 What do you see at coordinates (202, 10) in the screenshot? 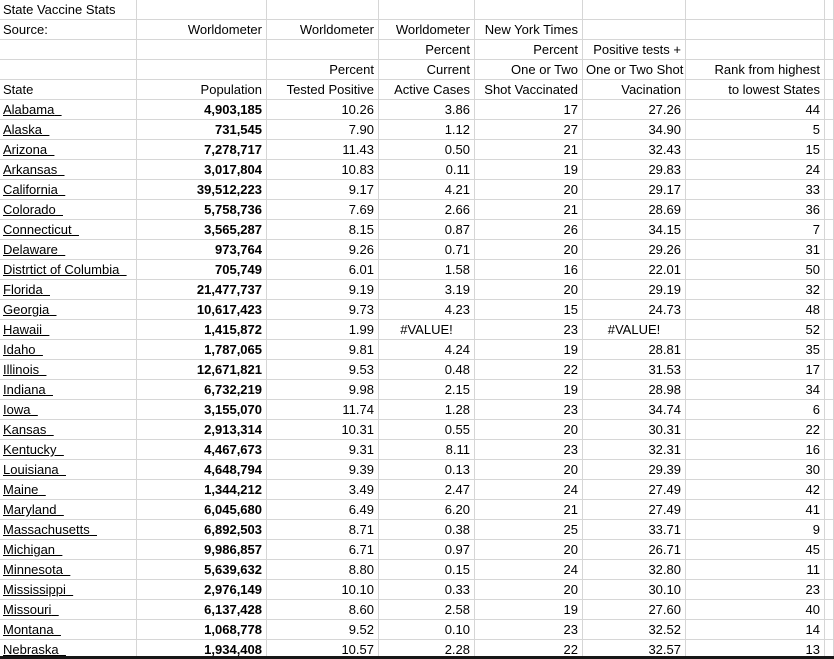
I see `header-cell-r1c2` at bounding box center [202, 10].